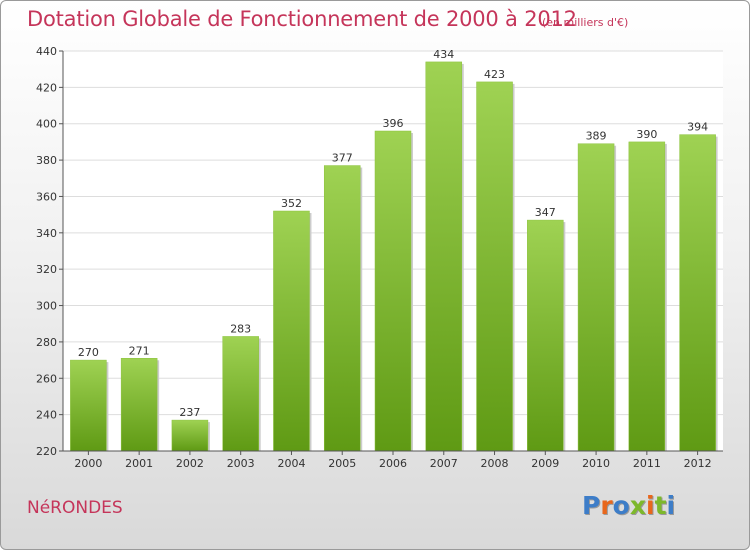 This screenshot has height=550, width=750. Describe the element at coordinates (46, 342) in the screenshot. I see `y-tick-label: 280` at that location.